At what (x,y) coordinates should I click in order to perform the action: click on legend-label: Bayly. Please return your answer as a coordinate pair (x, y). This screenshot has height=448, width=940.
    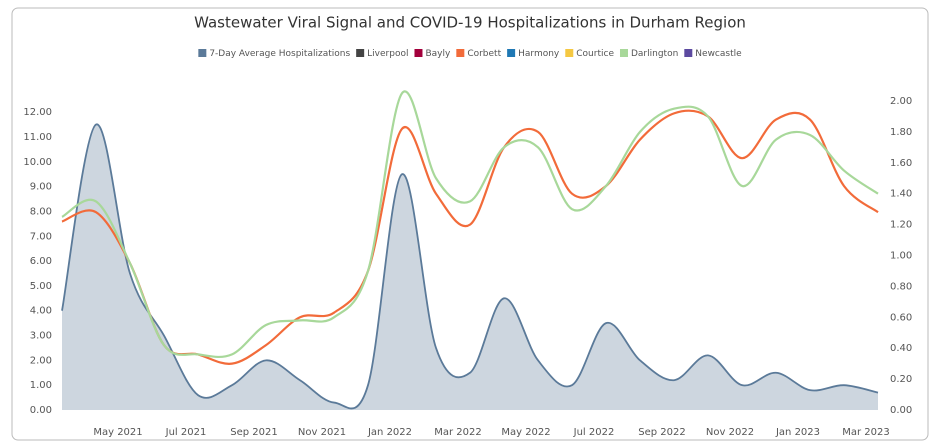
    Looking at the image, I should click on (438, 54).